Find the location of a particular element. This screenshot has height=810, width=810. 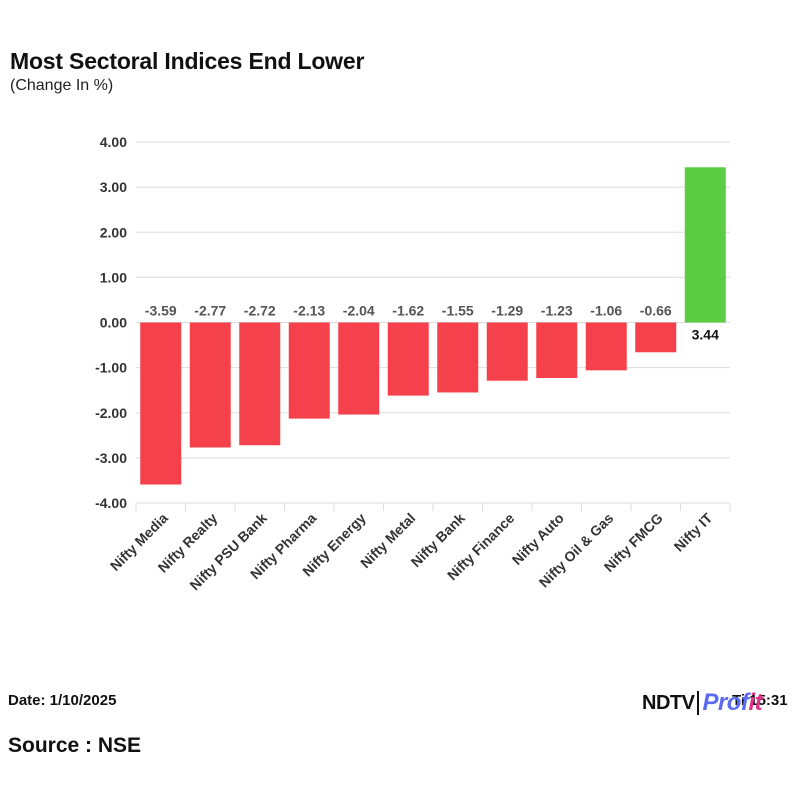

data-label: -1.62 is located at coordinates (408, 311).